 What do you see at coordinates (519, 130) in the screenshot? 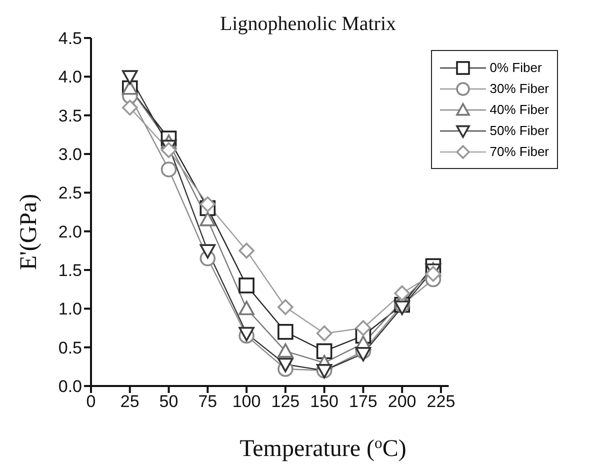
I see `legend-label: 50% Fiber` at bounding box center [519, 130].